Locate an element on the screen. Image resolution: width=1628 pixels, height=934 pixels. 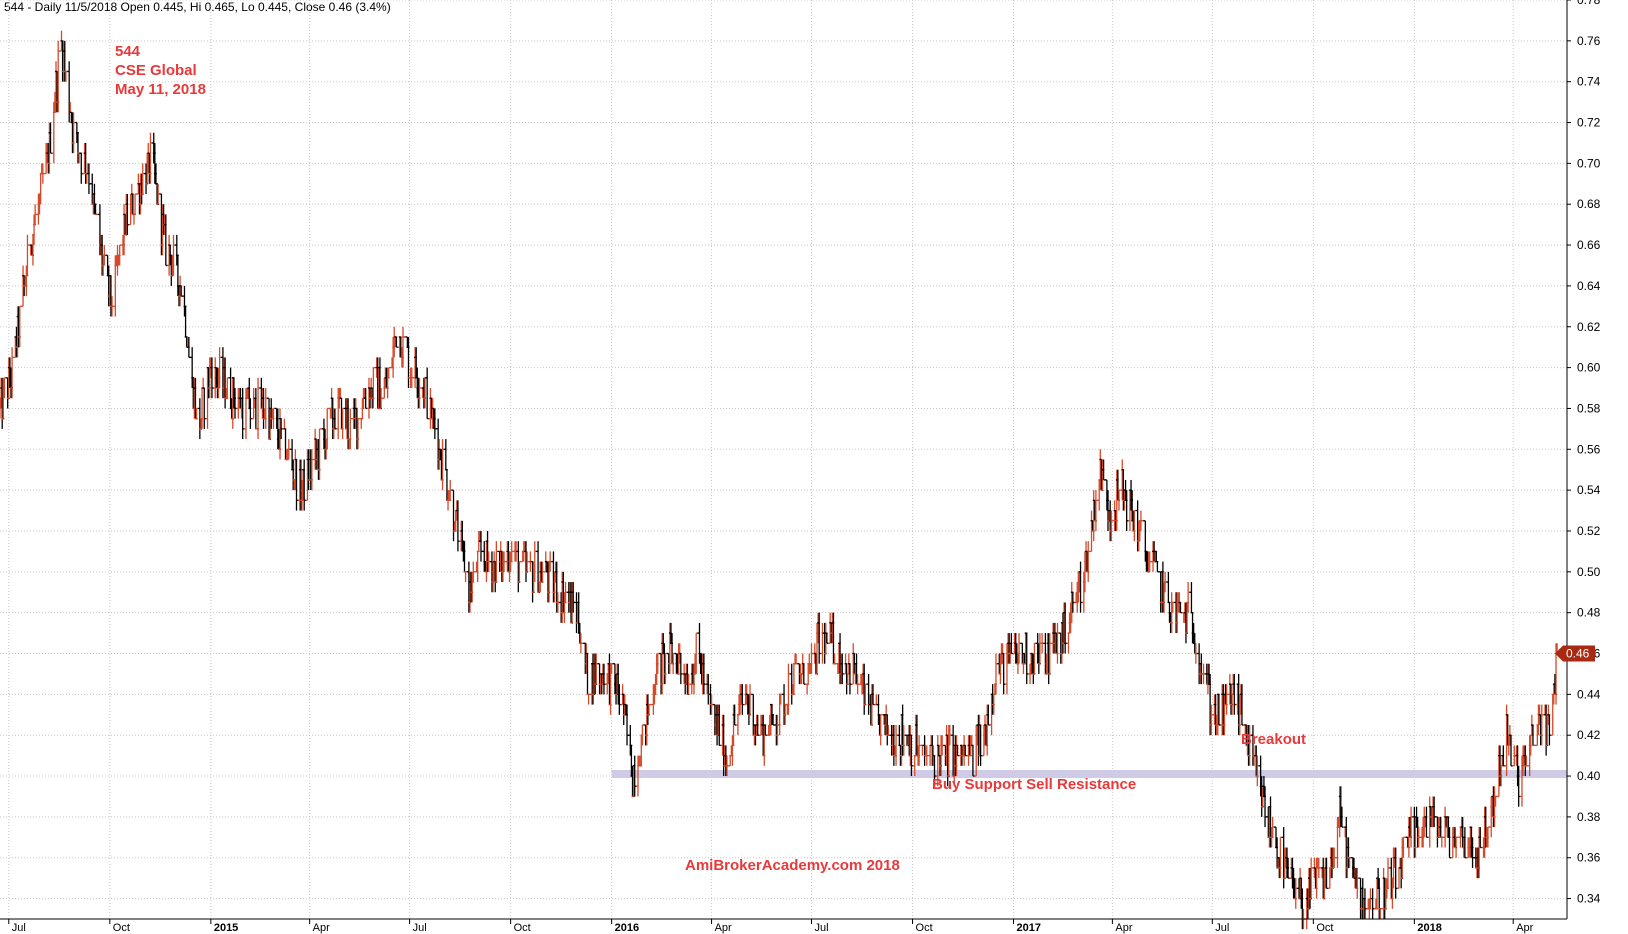
y-tick-label: 0.52 is located at coordinates (1589, 531).